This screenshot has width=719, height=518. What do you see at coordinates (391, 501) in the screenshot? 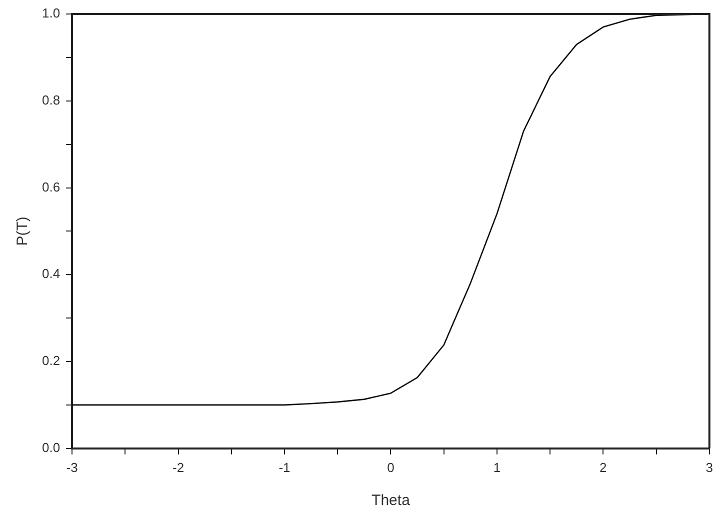
I see `x-axis-title: Theta` at bounding box center [391, 501].